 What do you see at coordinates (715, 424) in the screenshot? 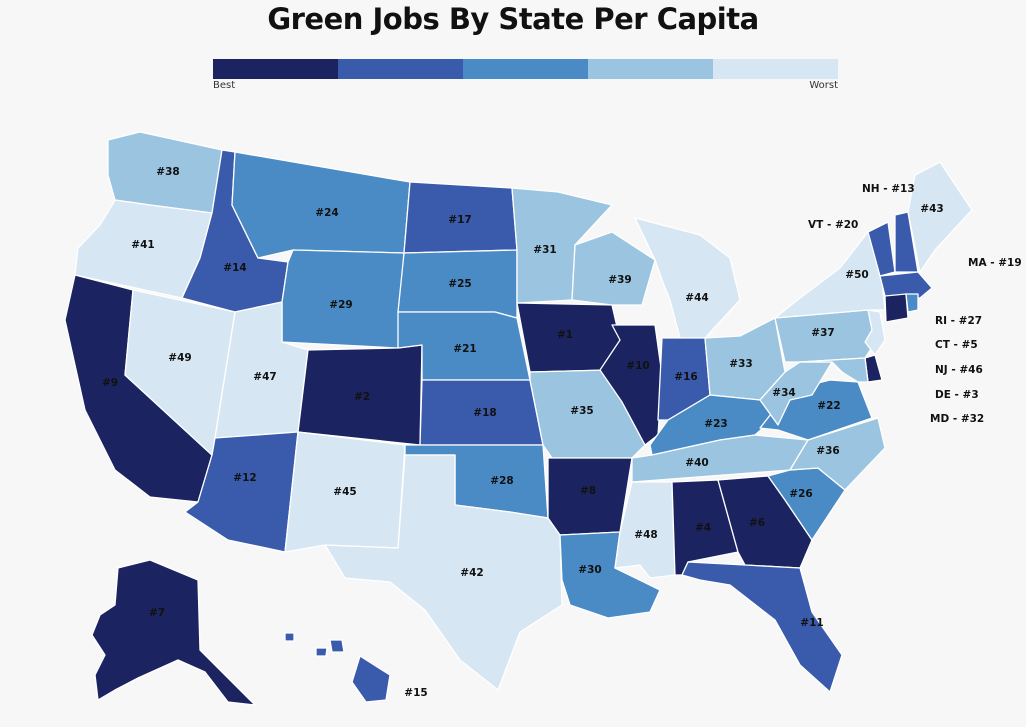
I see `rank-label-ky: #23` at bounding box center [715, 424].